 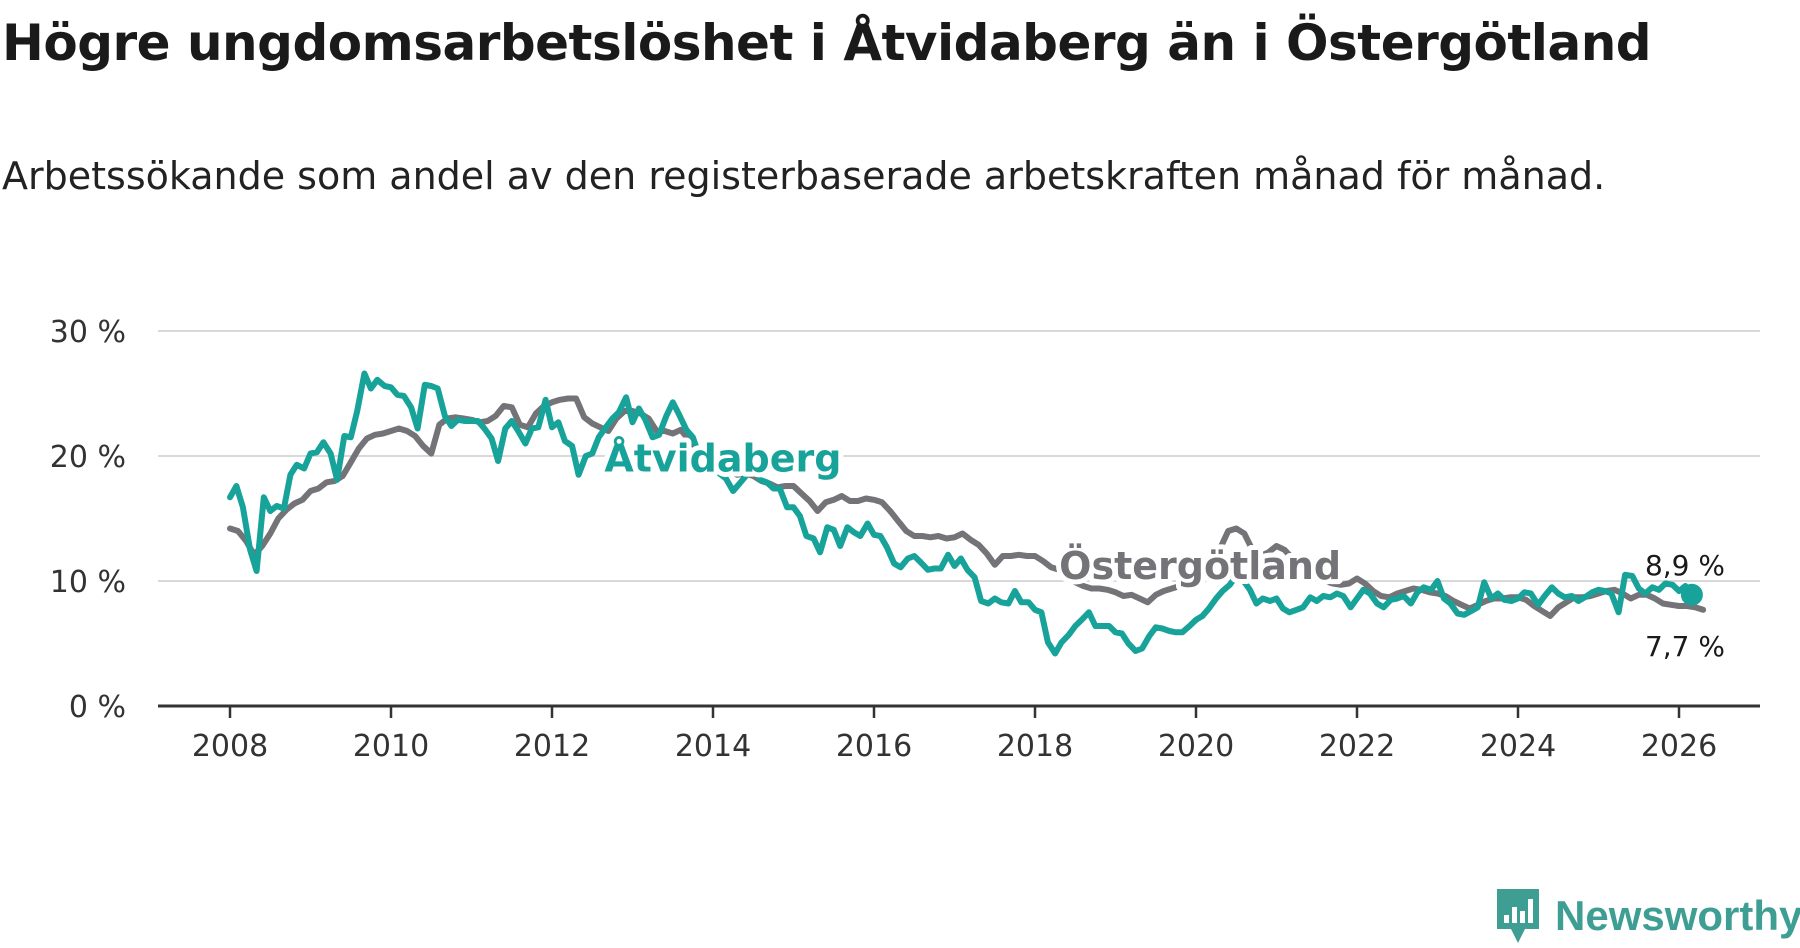 What do you see at coordinates (1685, 646) in the screenshot?
I see `end-label-ostergotland: 7,7 %` at bounding box center [1685, 646].